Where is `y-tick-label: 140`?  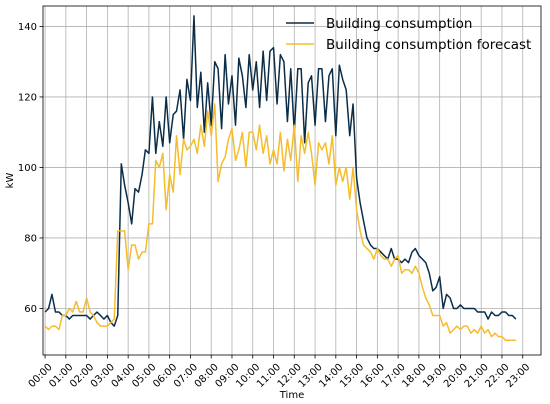
y-tick-label: 140 is located at coordinates (27, 27).